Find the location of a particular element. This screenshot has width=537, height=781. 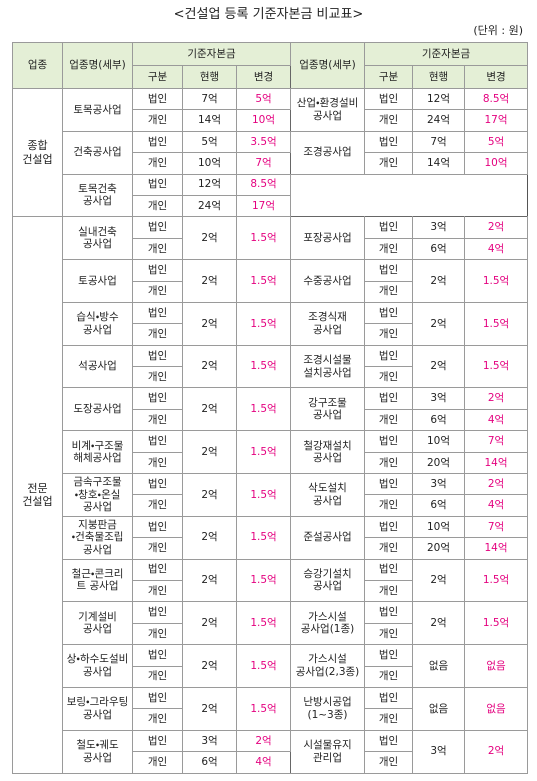

table-row: 철근・콘크리 트 공사업 법인 2억 1.5억 승강기설치 공사업 법인 2억 1.5억 is located at coordinates (270, 580).